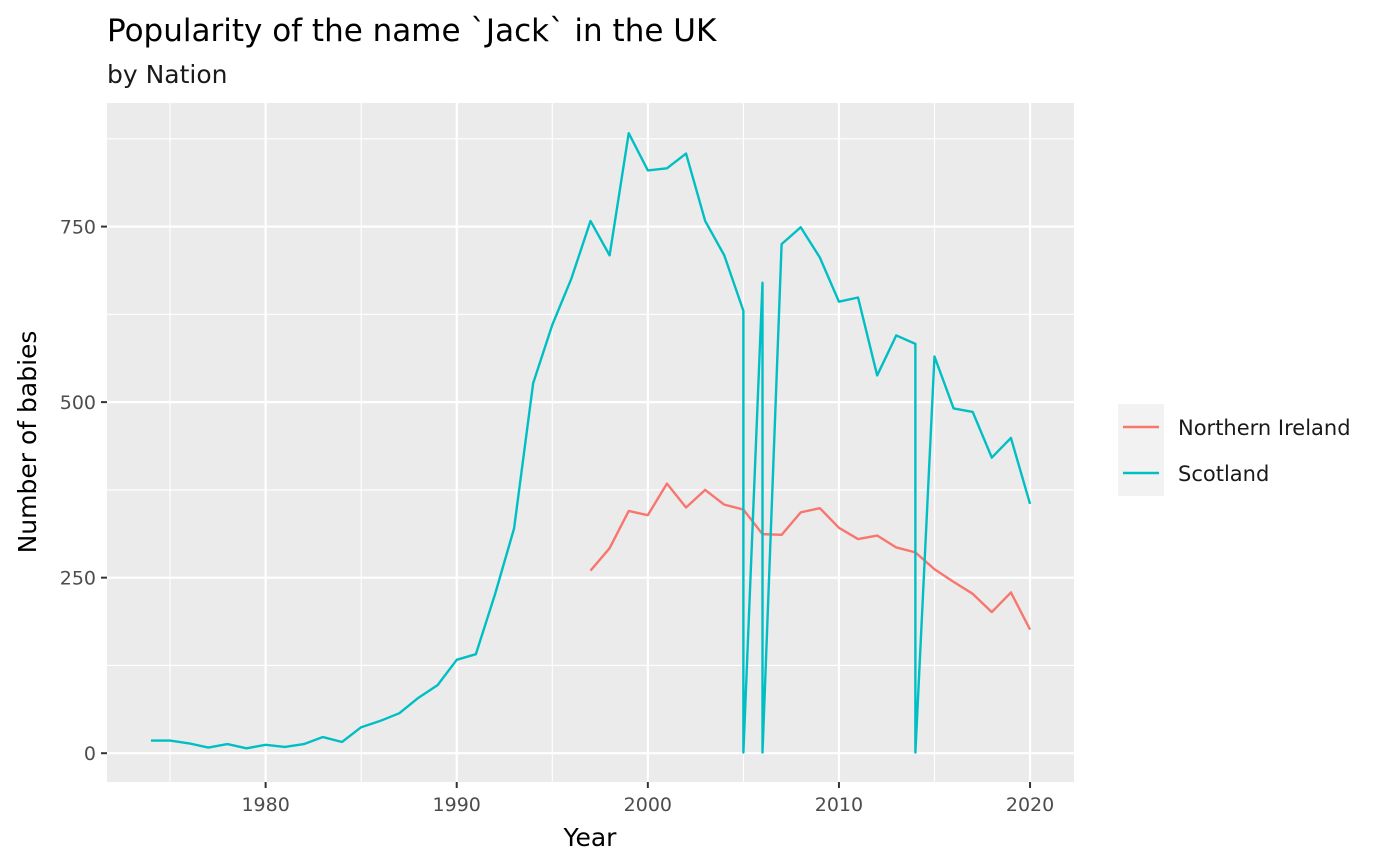 Image resolution: width=1400 pixels, height=866 pixels. I want to click on y-axis-title: Number of babies, so click(27, 442).